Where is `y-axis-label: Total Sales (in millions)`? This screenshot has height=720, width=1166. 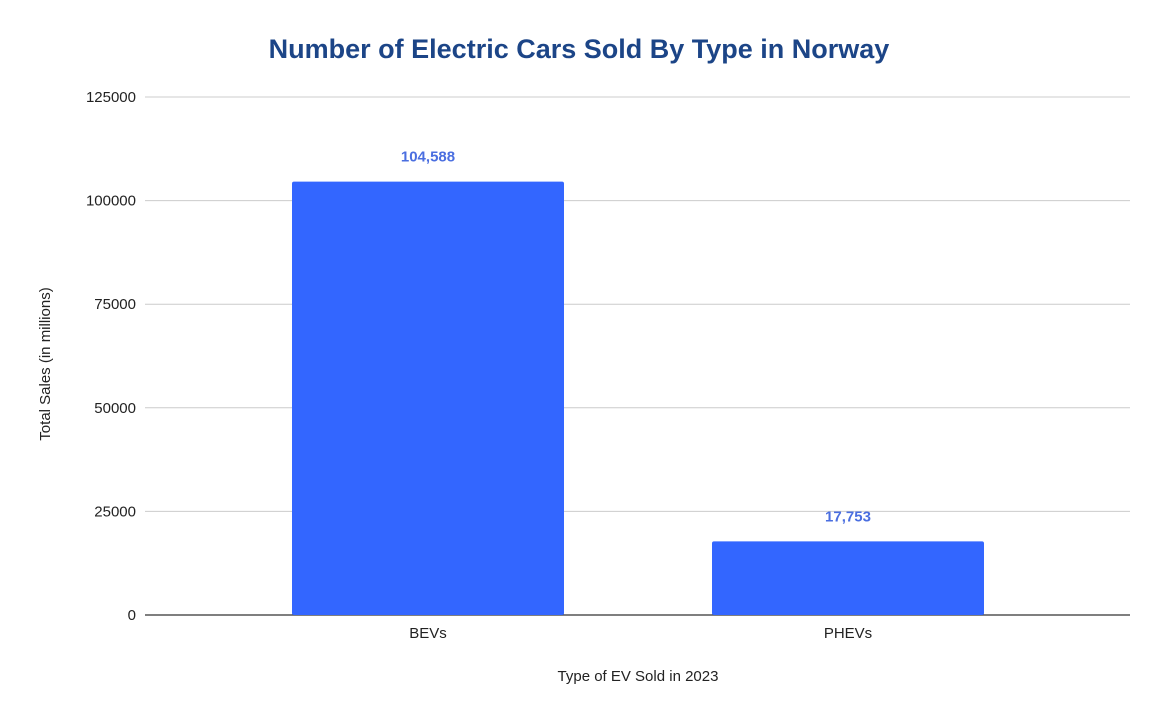
y-axis-label: Total Sales (in millions) is located at coordinates (45, 363).